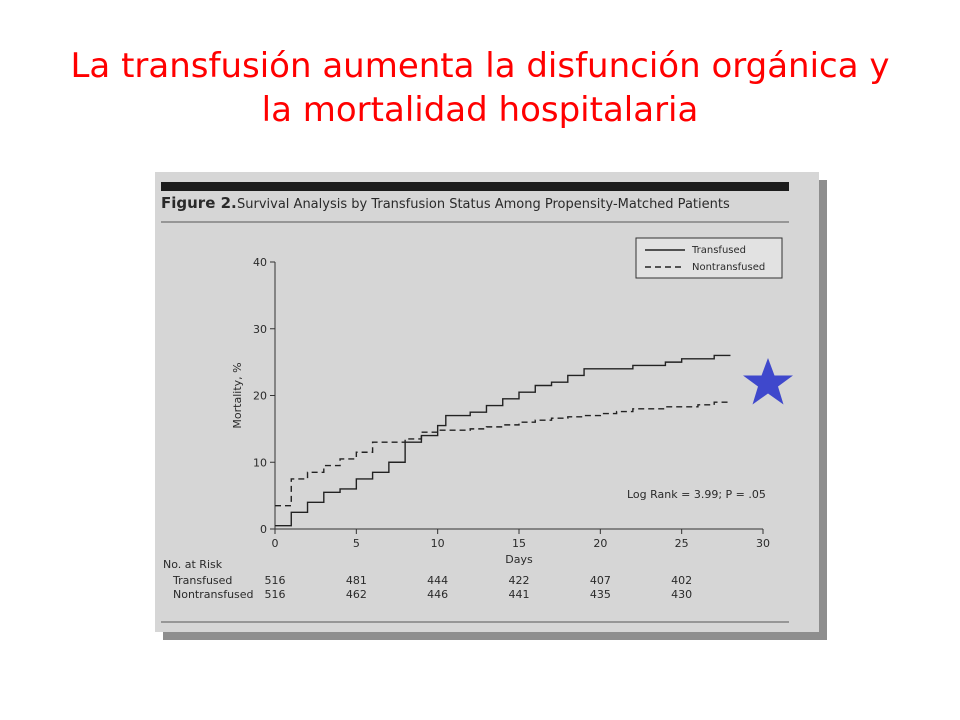 This screenshot has height=720, width=960. What do you see at coordinates (480, 110) in the screenshot?
I see `slide-title-line2: la mortalidad hospitalaria` at bounding box center [480, 110].